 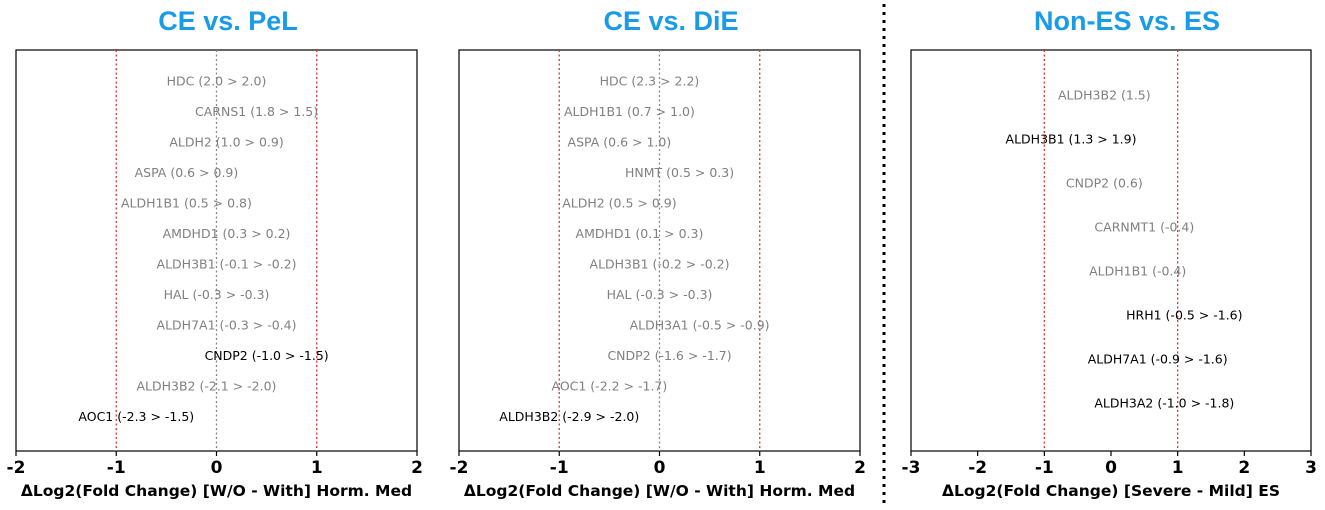 What do you see at coordinates (670, 21) in the screenshot?
I see `chart-title: CE vs. DiE` at bounding box center [670, 21].